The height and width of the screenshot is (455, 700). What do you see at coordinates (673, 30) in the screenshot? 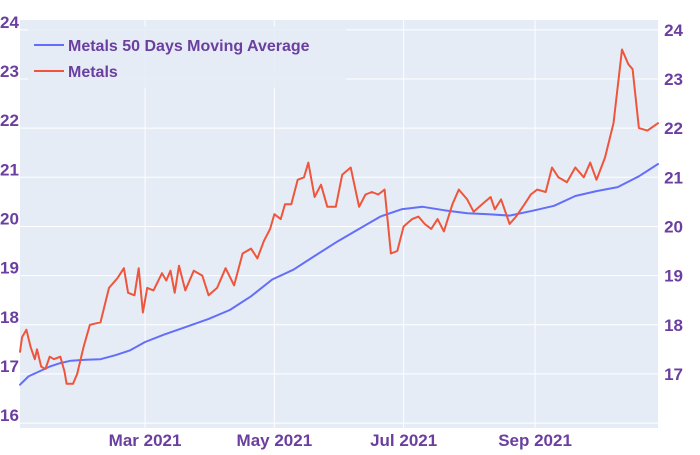
I see `y-tick-label-right: 24` at bounding box center [673, 30].